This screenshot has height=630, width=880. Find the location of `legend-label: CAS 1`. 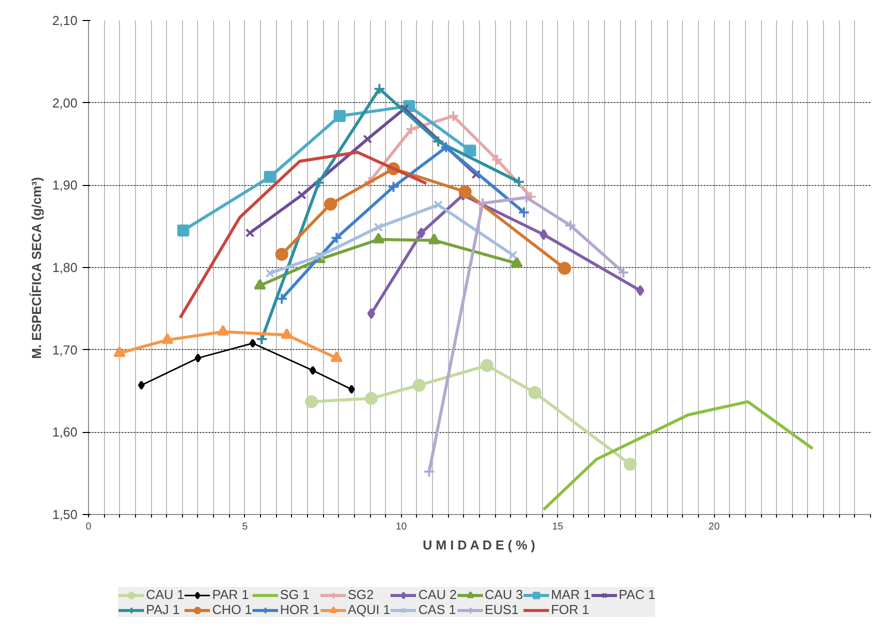

legend-label: CAS 1 is located at coordinates (437, 609).